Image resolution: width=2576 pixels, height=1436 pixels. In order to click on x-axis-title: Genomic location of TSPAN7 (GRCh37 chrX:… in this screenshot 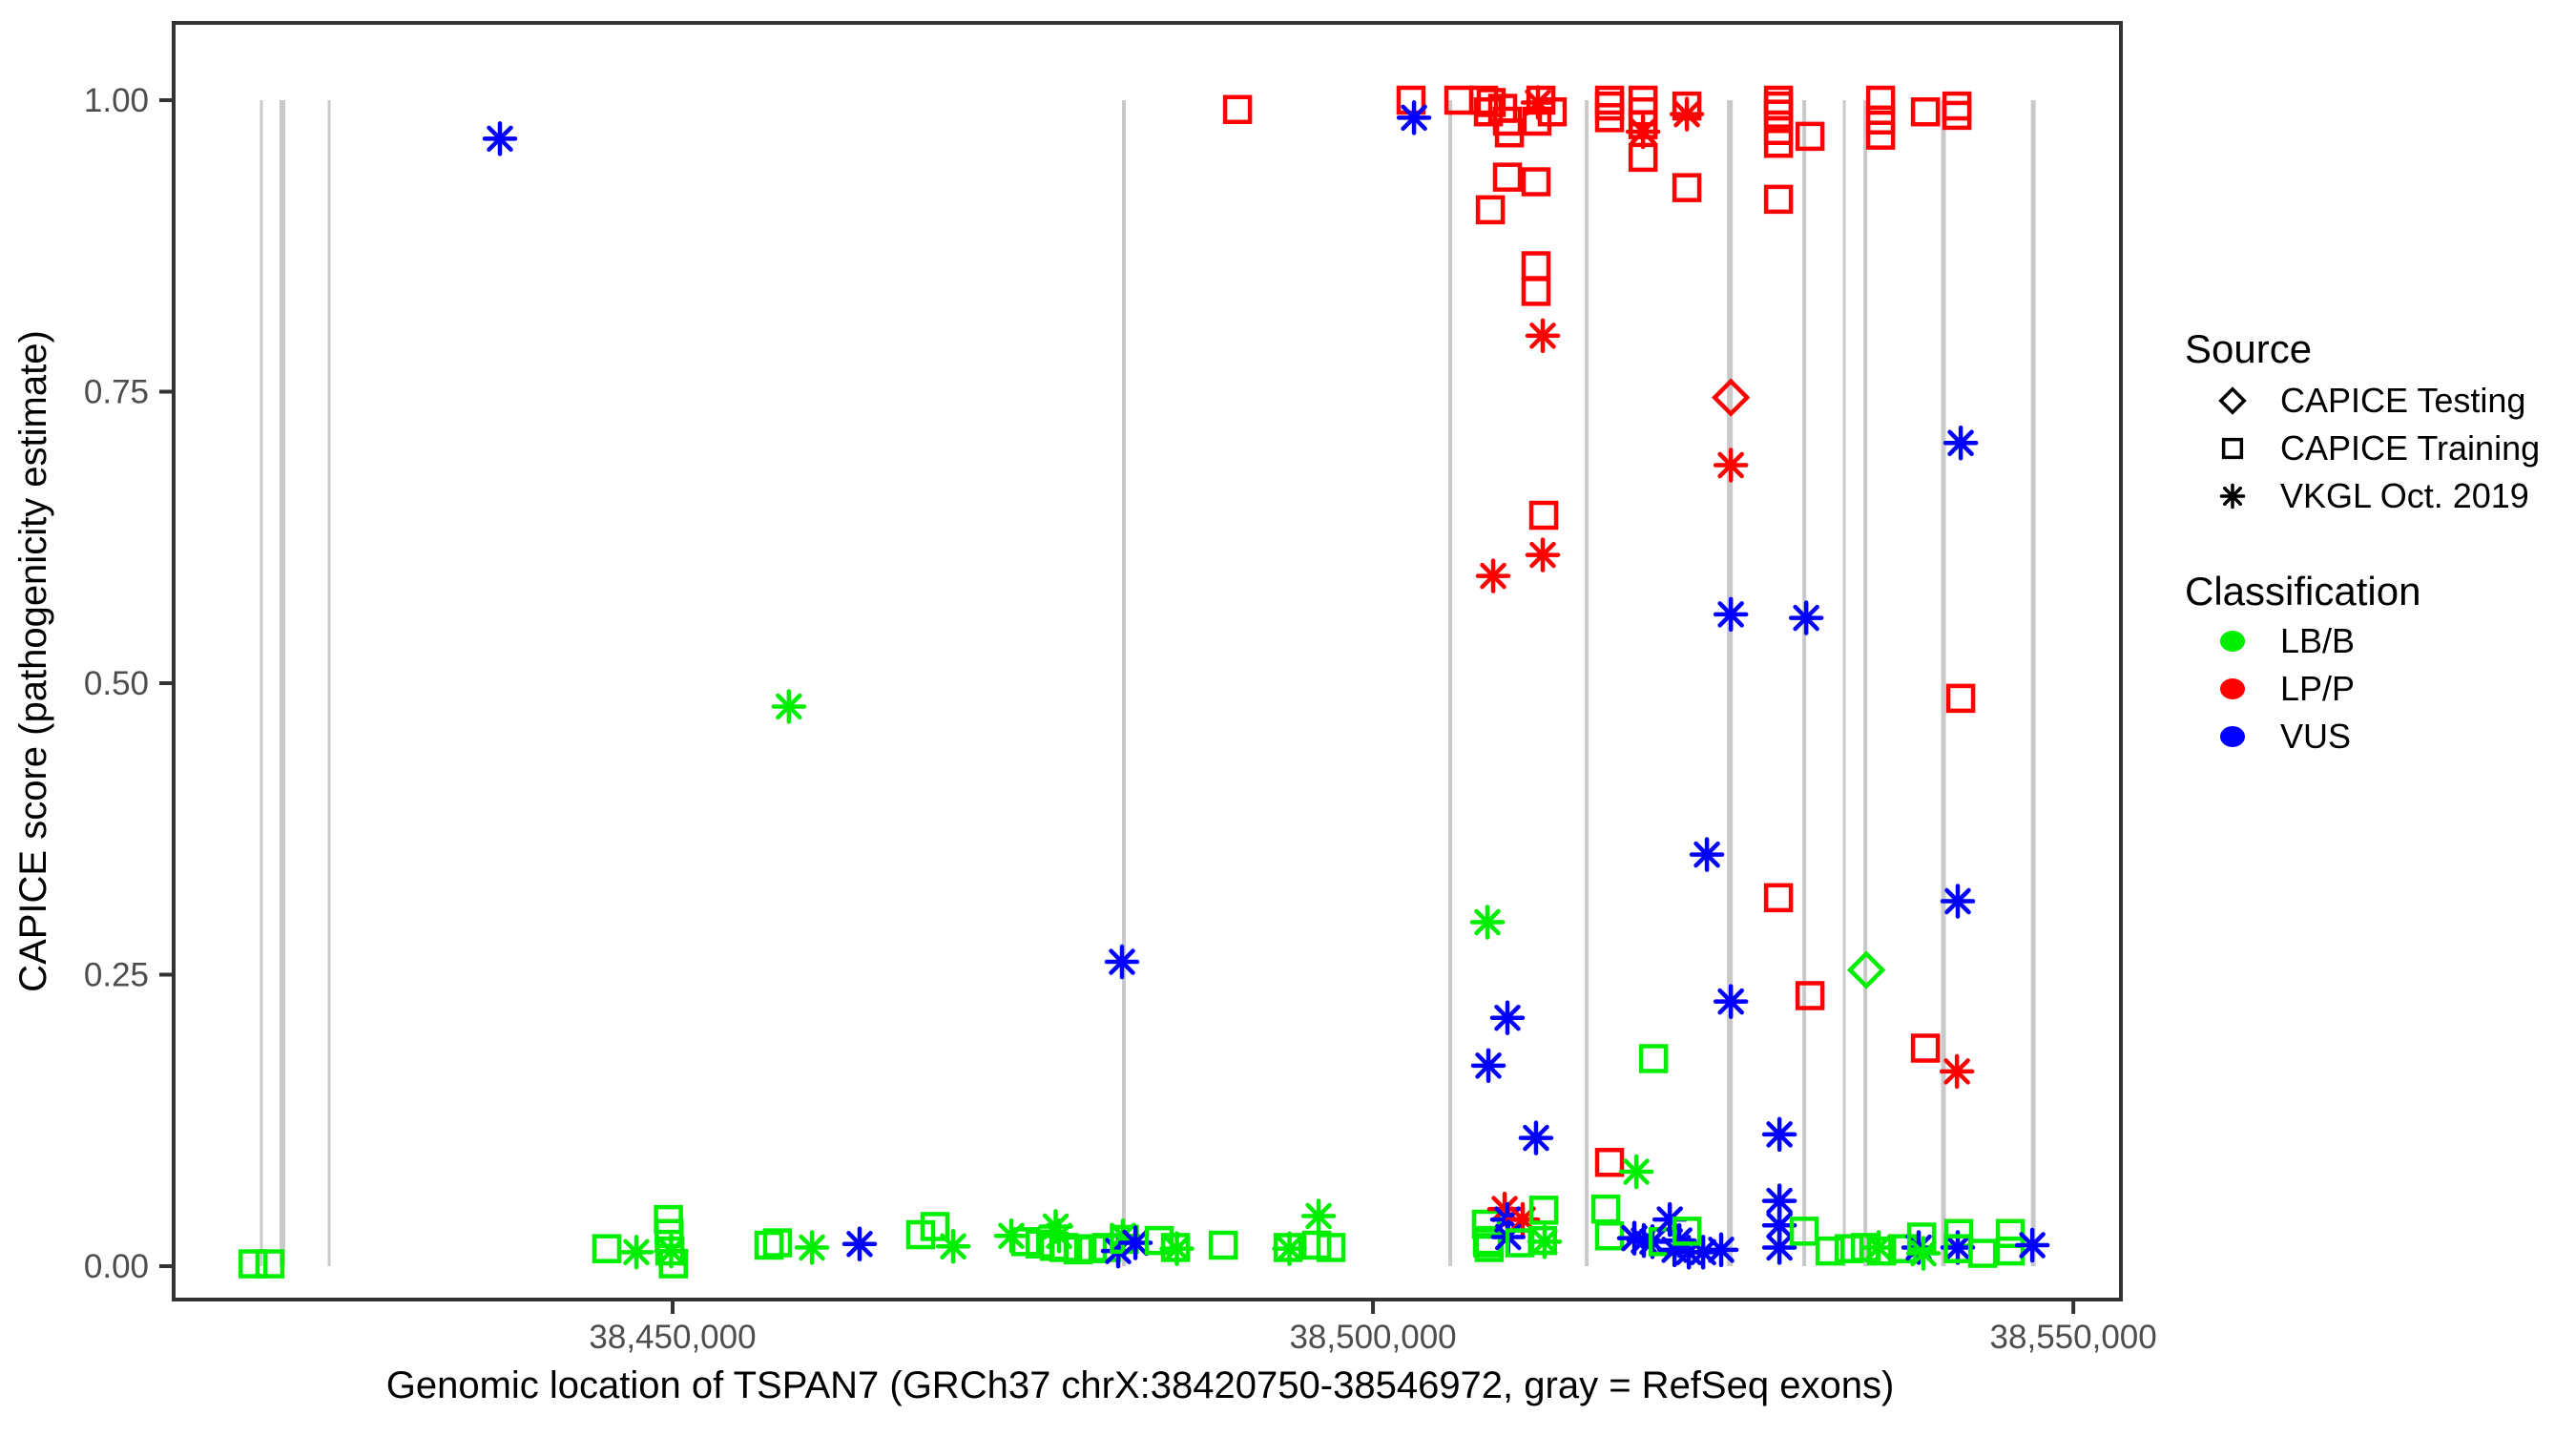, I will do `click(1140, 1385)`.